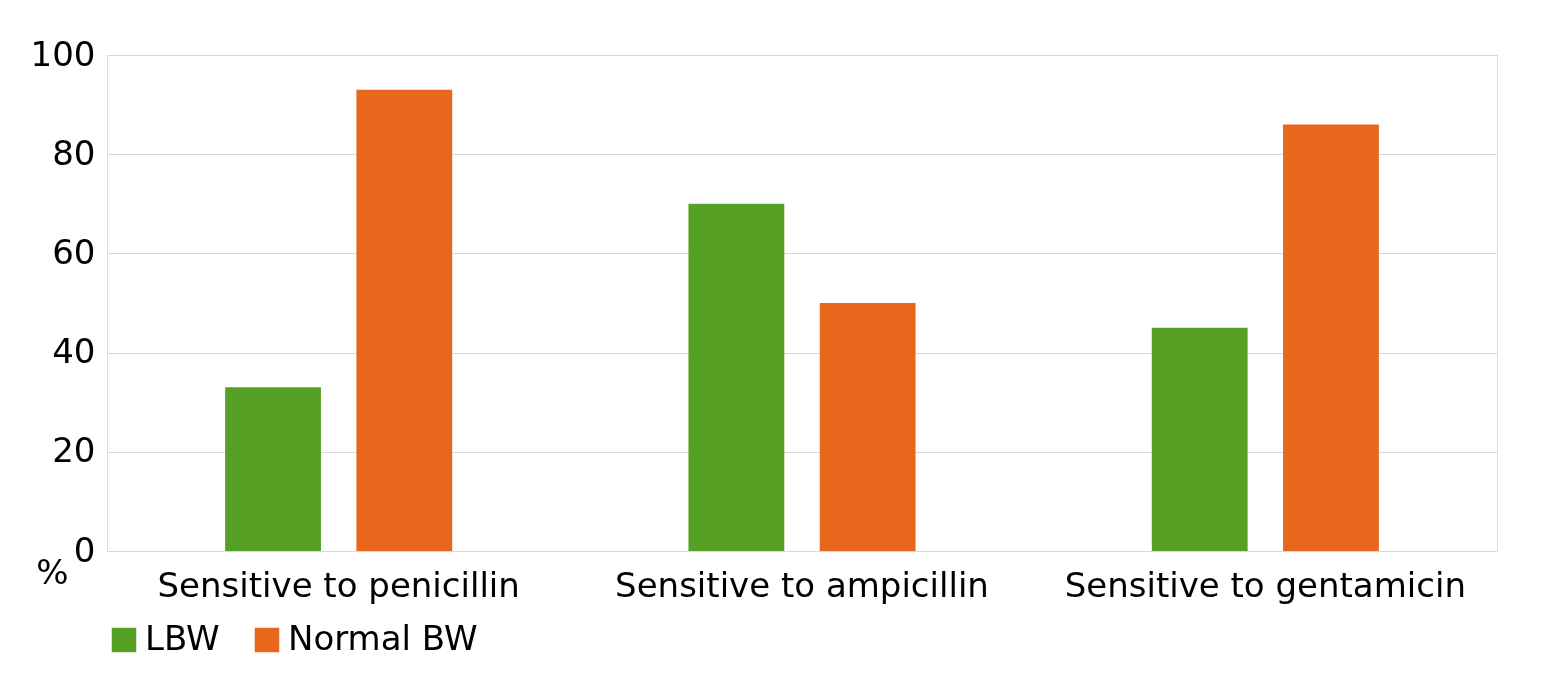 The image size is (1554, 674). What do you see at coordinates (802, 584) in the screenshot?
I see `x-tick-label: Sensitive to ampicillin` at bounding box center [802, 584].